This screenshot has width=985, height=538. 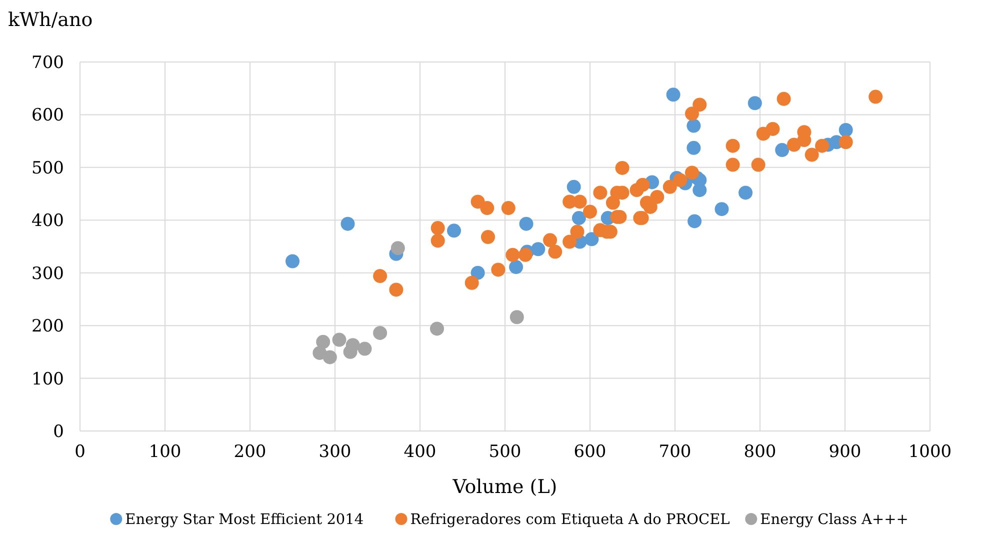 What do you see at coordinates (335, 452) in the screenshot?
I see `x-tick-label: 300` at bounding box center [335, 452].